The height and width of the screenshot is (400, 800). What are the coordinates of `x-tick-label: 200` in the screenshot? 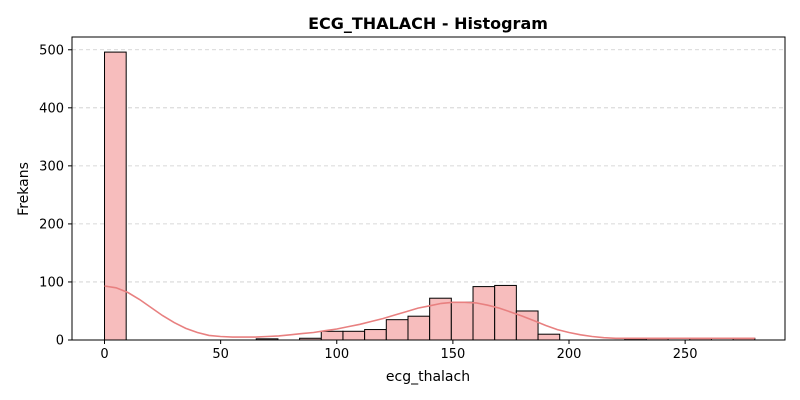 It's located at (569, 354).